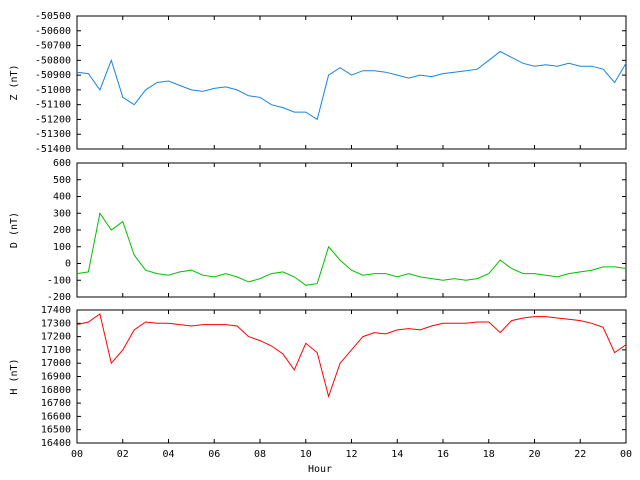 The image size is (640, 480). Describe the element at coordinates (53, 16) in the screenshot. I see `y-tick-label: -50500` at that location.